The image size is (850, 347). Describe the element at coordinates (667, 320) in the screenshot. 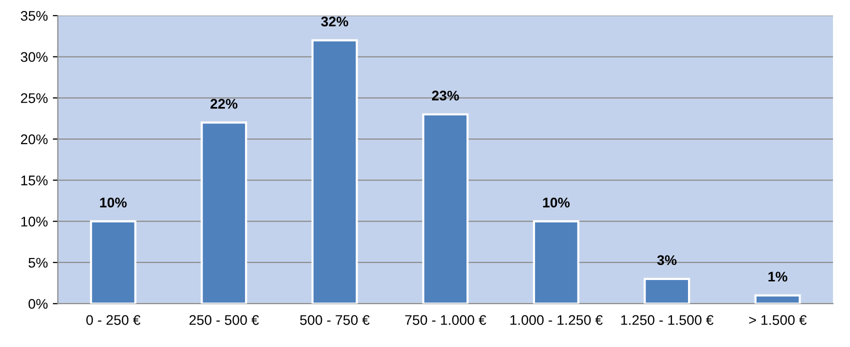

I see `x-tick-label: 1.250 - 1.500 €` at that location.